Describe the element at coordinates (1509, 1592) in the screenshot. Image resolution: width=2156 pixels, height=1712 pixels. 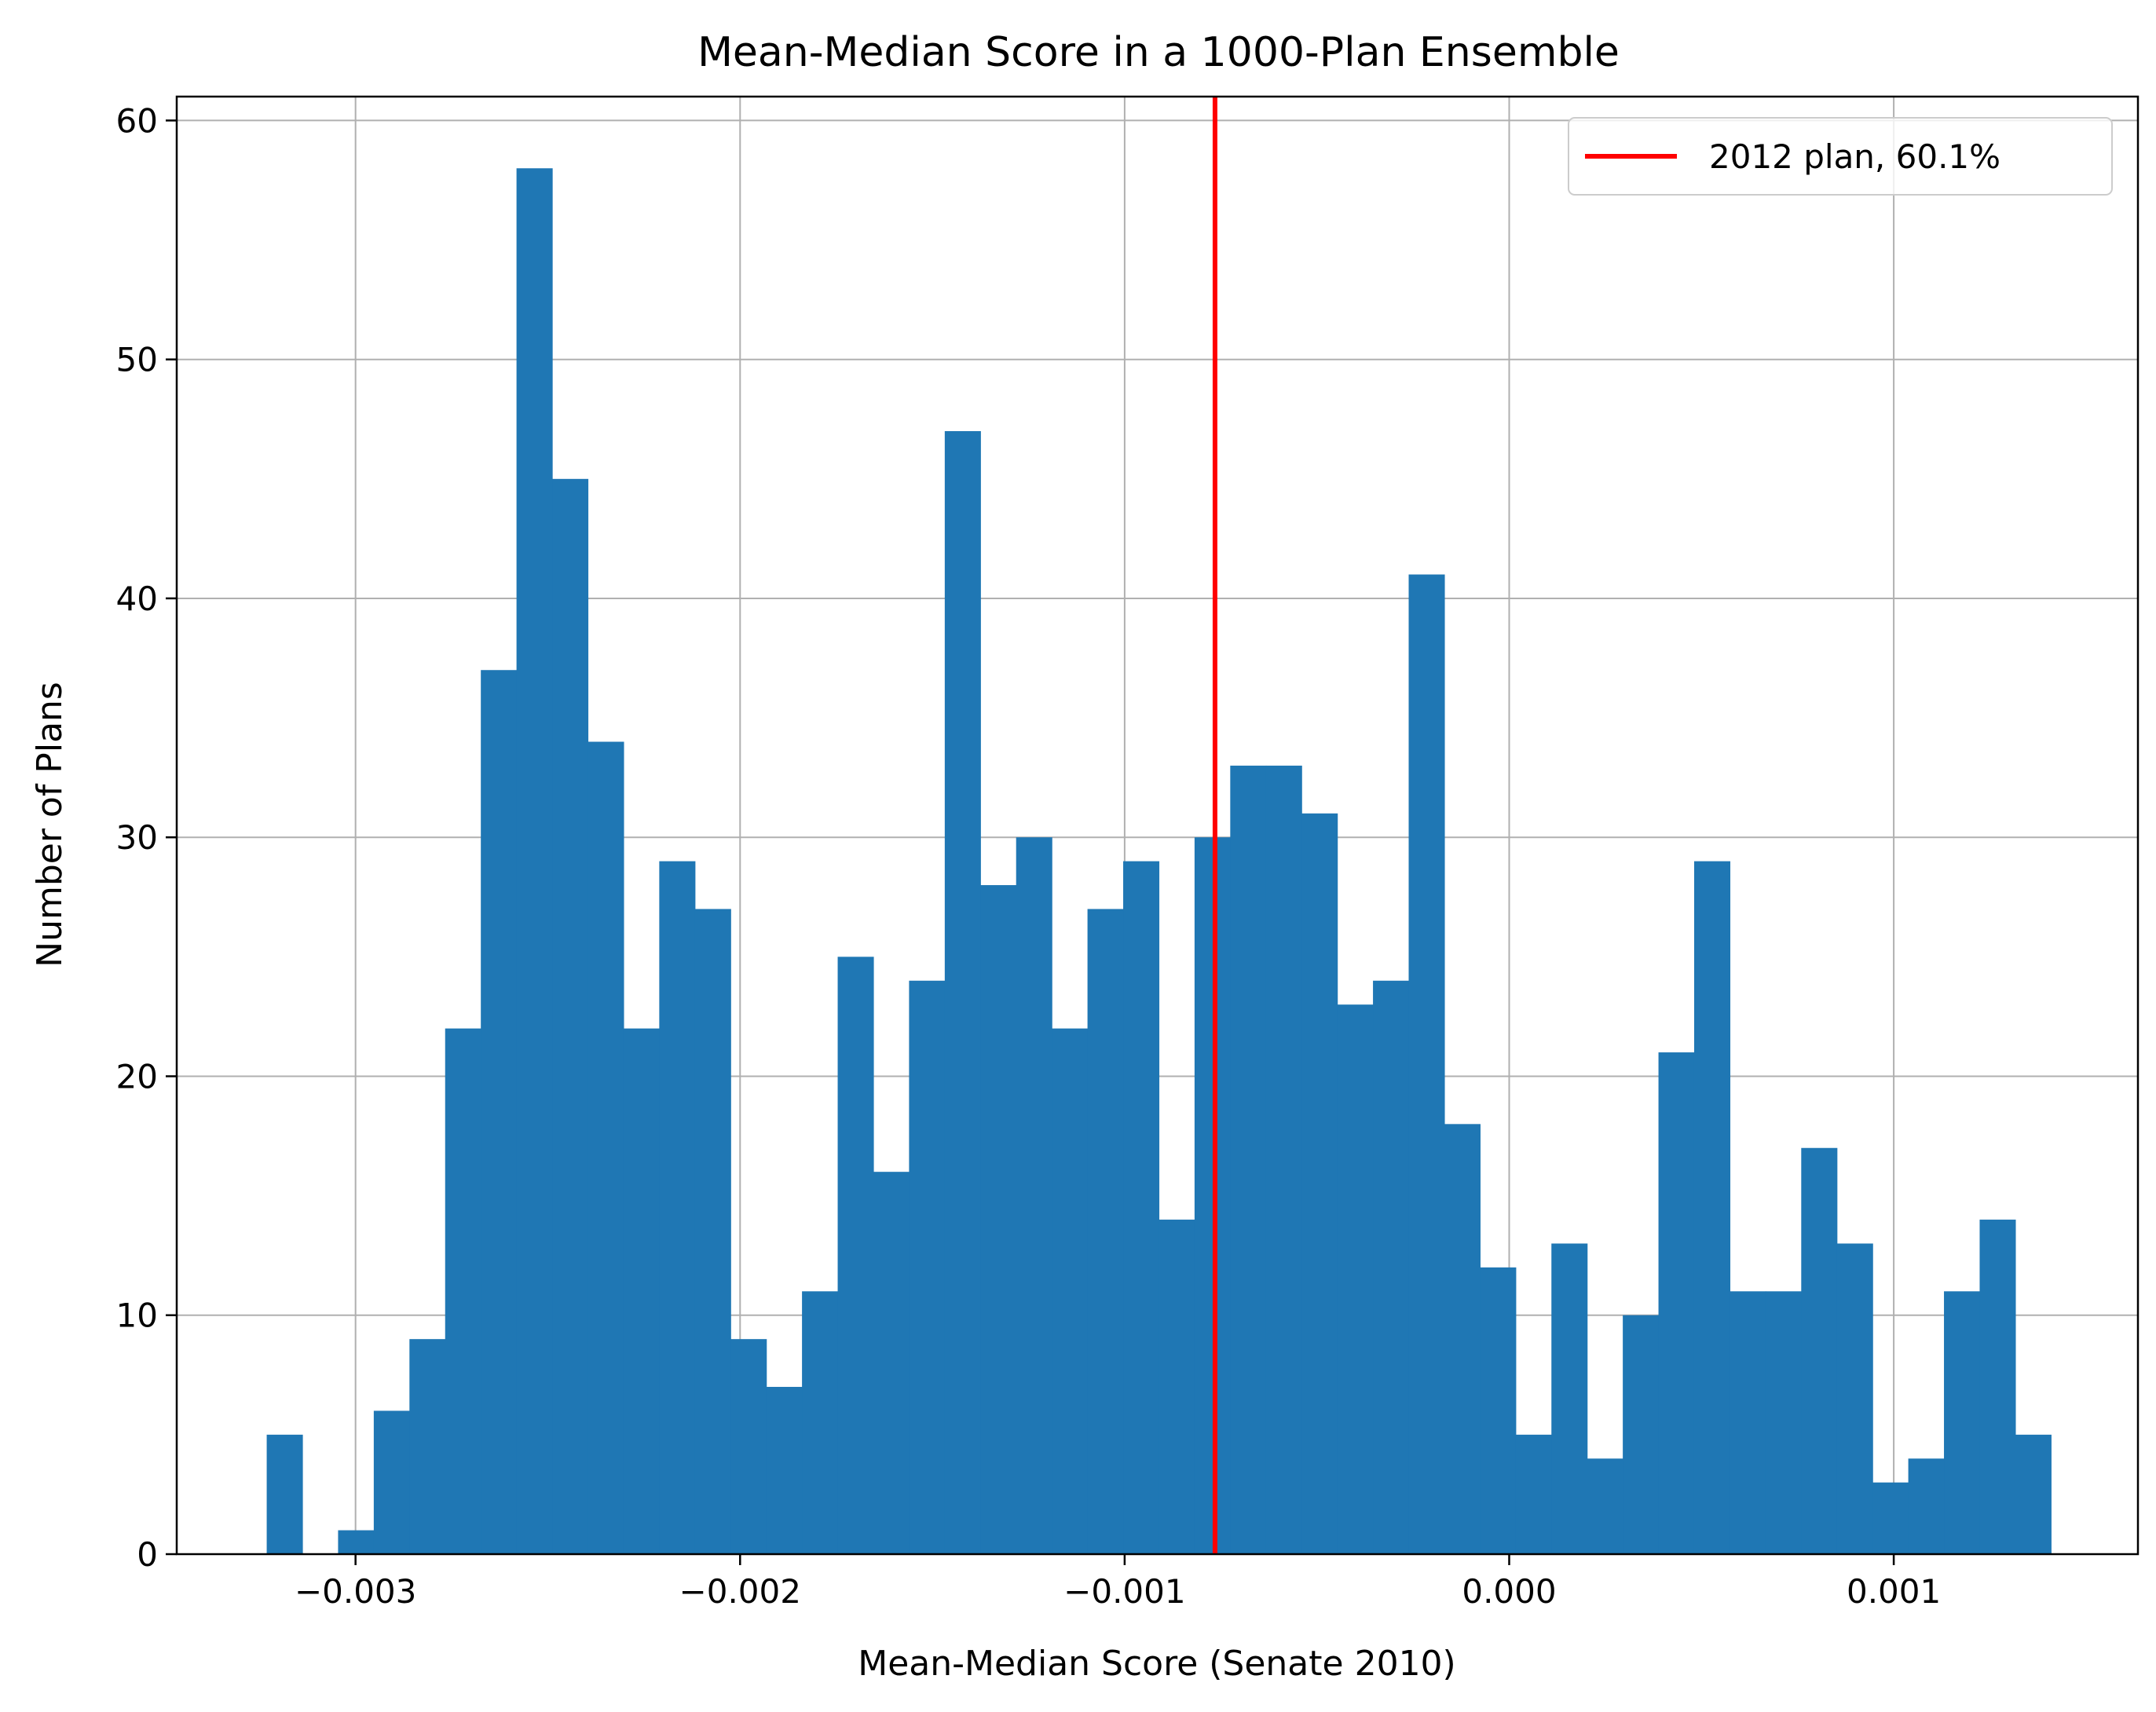
I see `x-tick-label: 0.000` at that location.